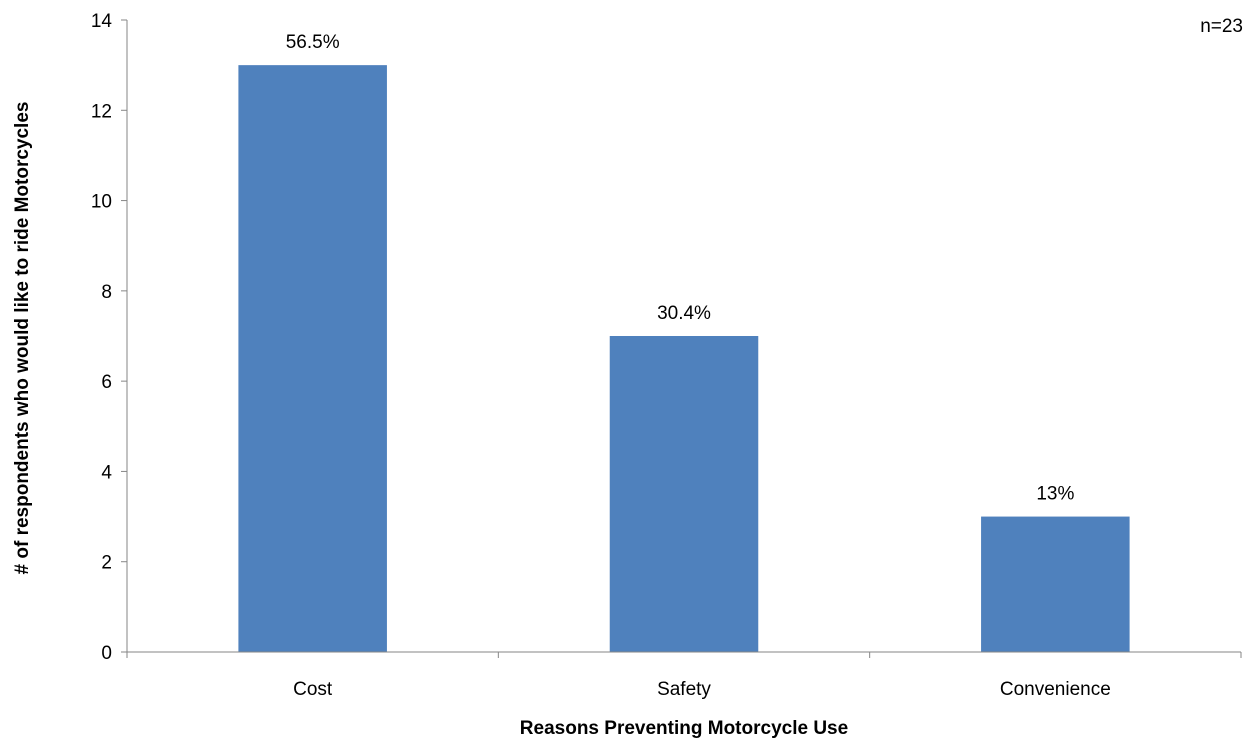  What do you see at coordinates (313, 689) in the screenshot?
I see `x-tick-label-cost: Cost` at bounding box center [313, 689].